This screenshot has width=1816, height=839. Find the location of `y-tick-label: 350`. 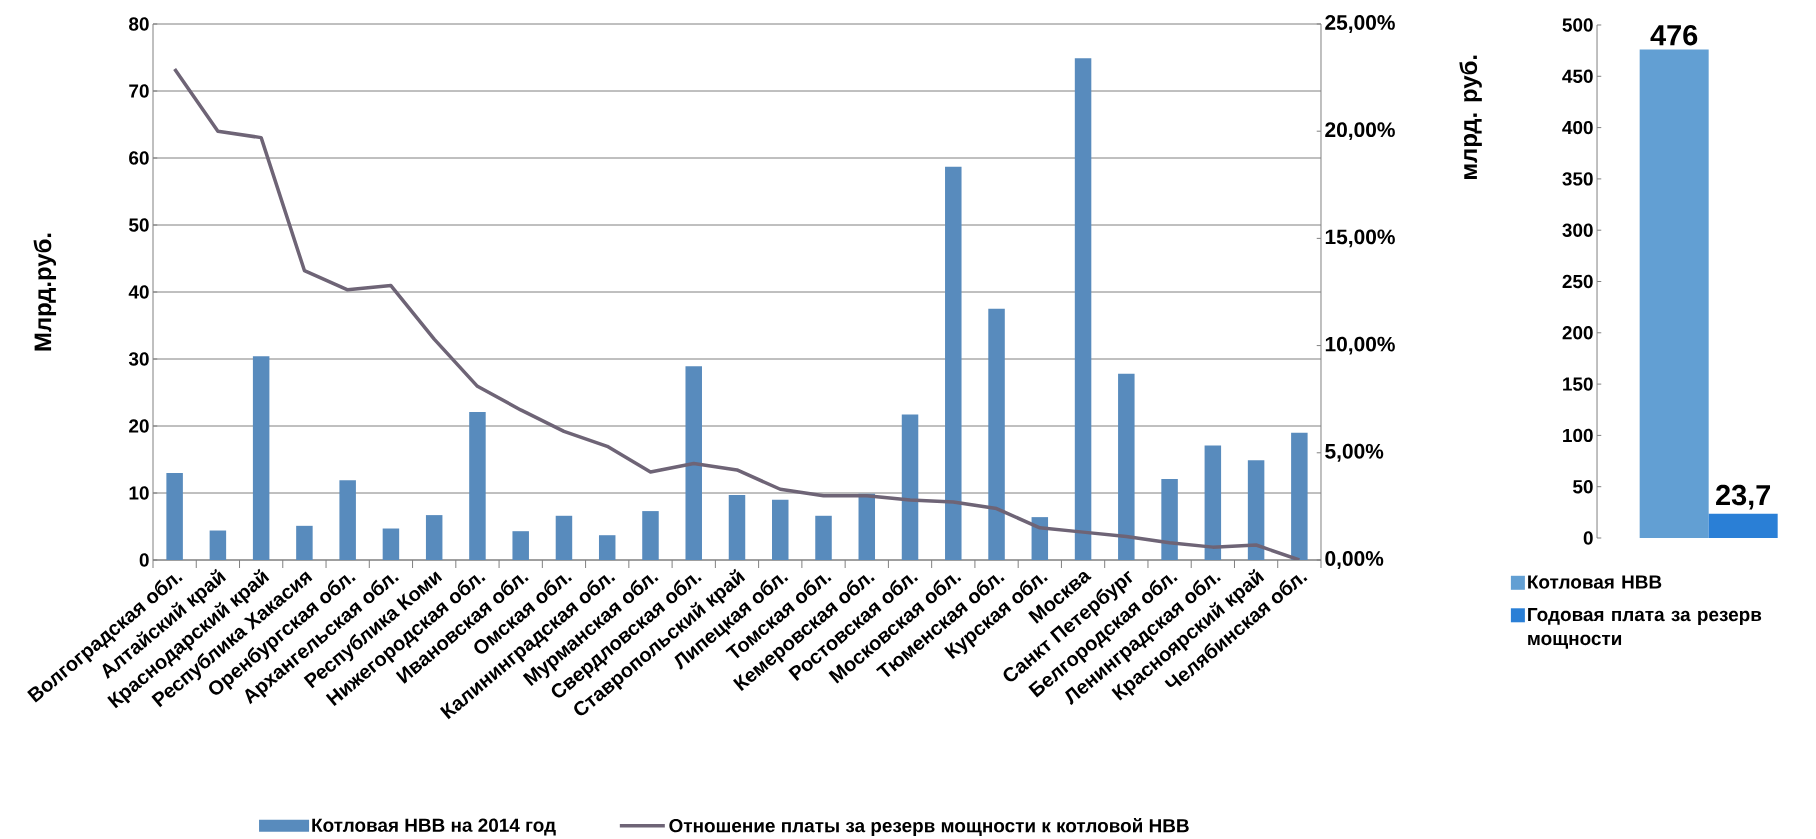

y-tick-label: 350 is located at coordinates (1577, 179).